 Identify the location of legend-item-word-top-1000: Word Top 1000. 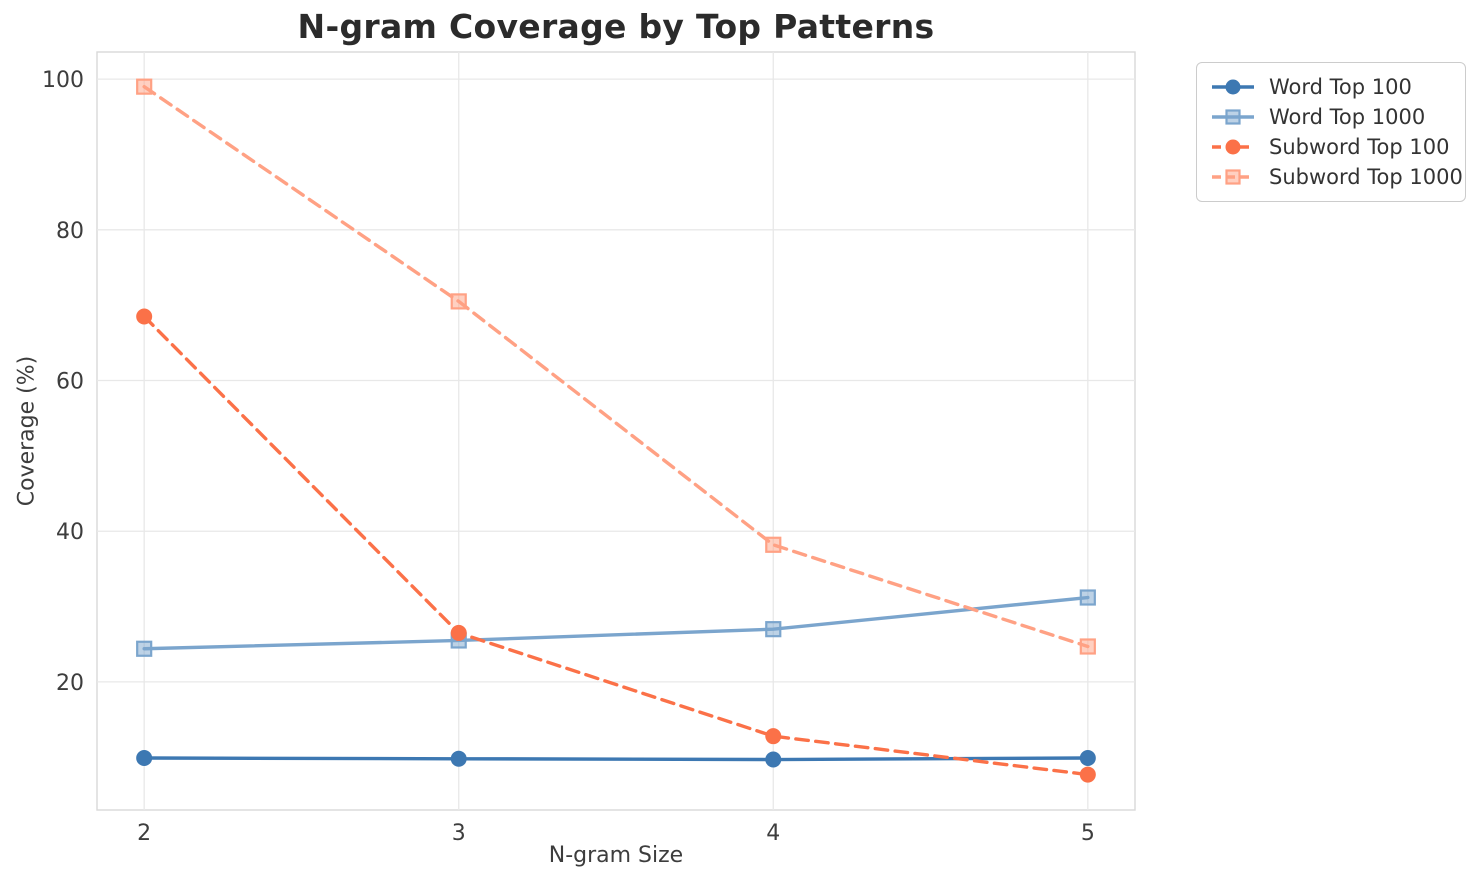
(1331, 117).